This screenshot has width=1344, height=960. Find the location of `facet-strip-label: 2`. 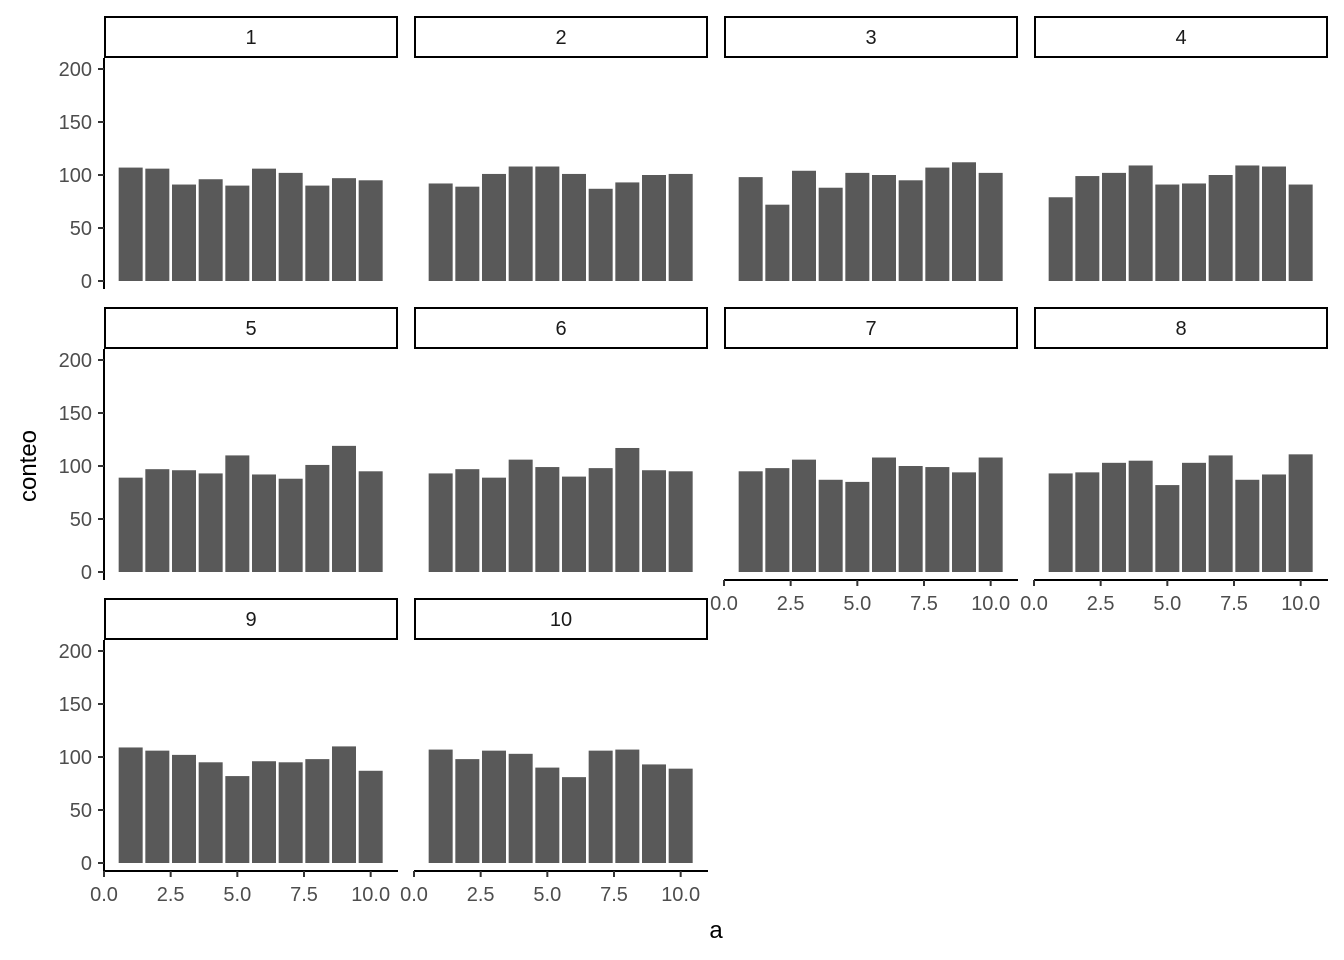

facet-strip-label: 2 is located at coordinates (560, 38).